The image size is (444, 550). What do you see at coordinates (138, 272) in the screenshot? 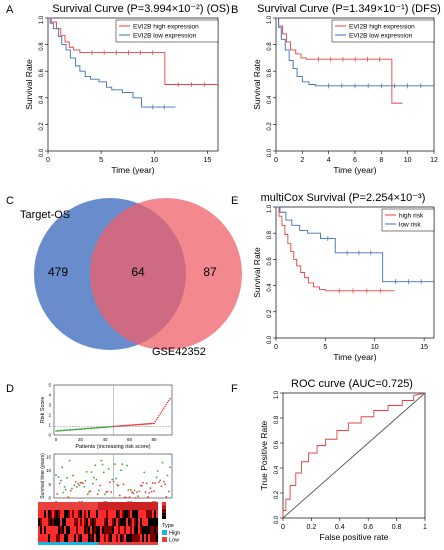
I see `venn-count-intersection: 64` at bounding box center [138, 272].